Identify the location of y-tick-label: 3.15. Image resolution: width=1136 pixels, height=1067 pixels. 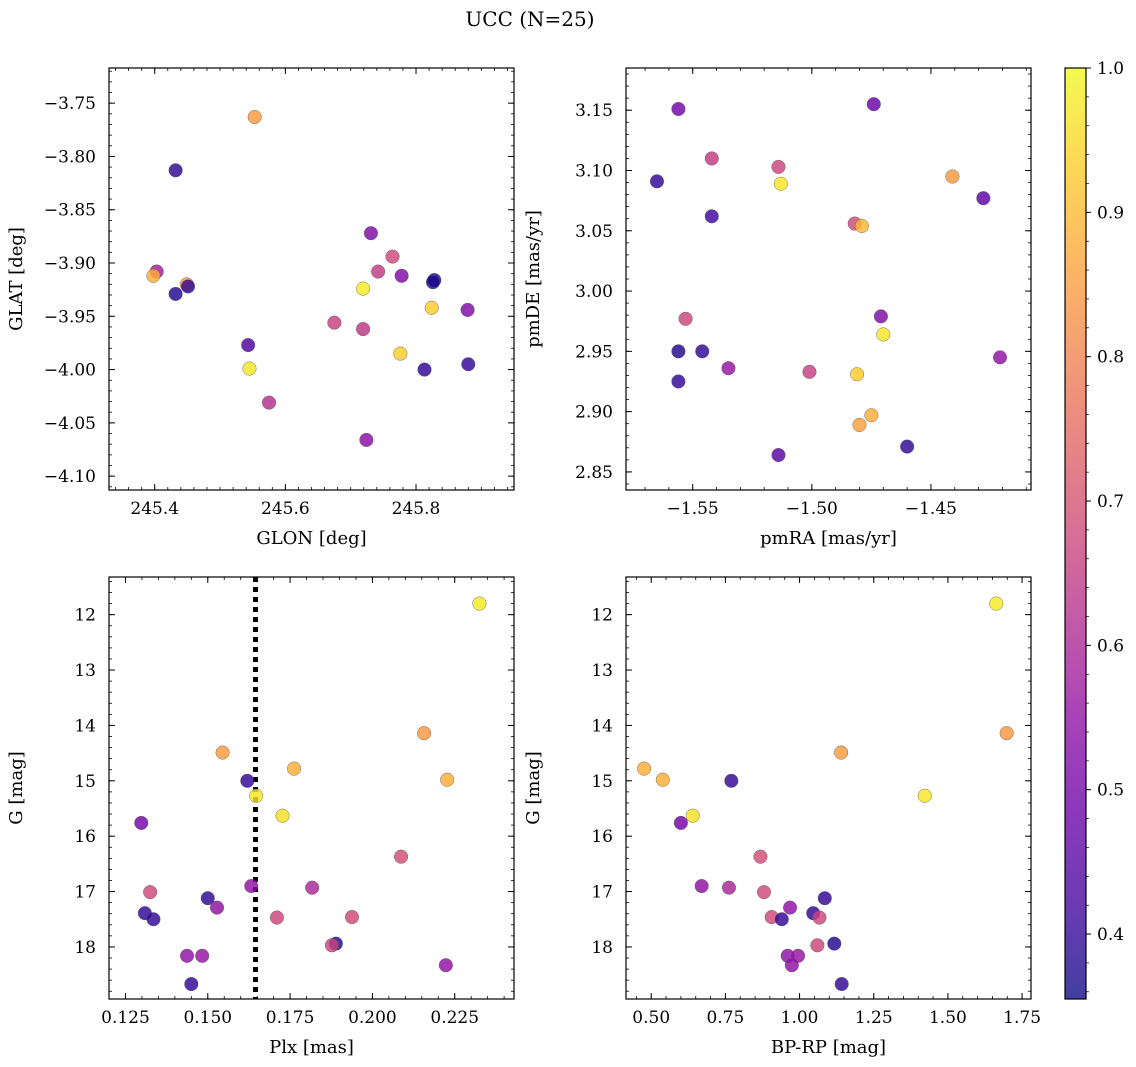
(594, 111).